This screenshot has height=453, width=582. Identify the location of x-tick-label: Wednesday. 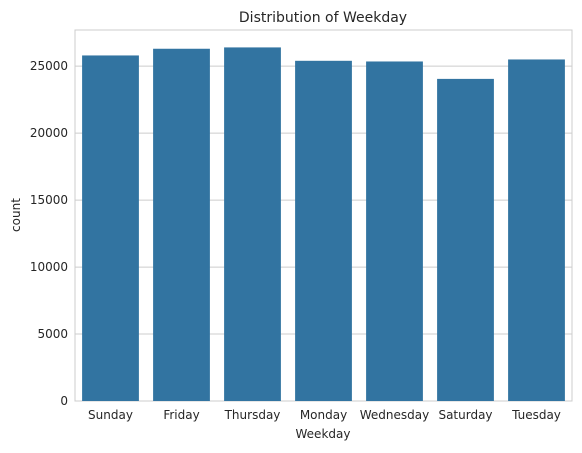
(394, 415).